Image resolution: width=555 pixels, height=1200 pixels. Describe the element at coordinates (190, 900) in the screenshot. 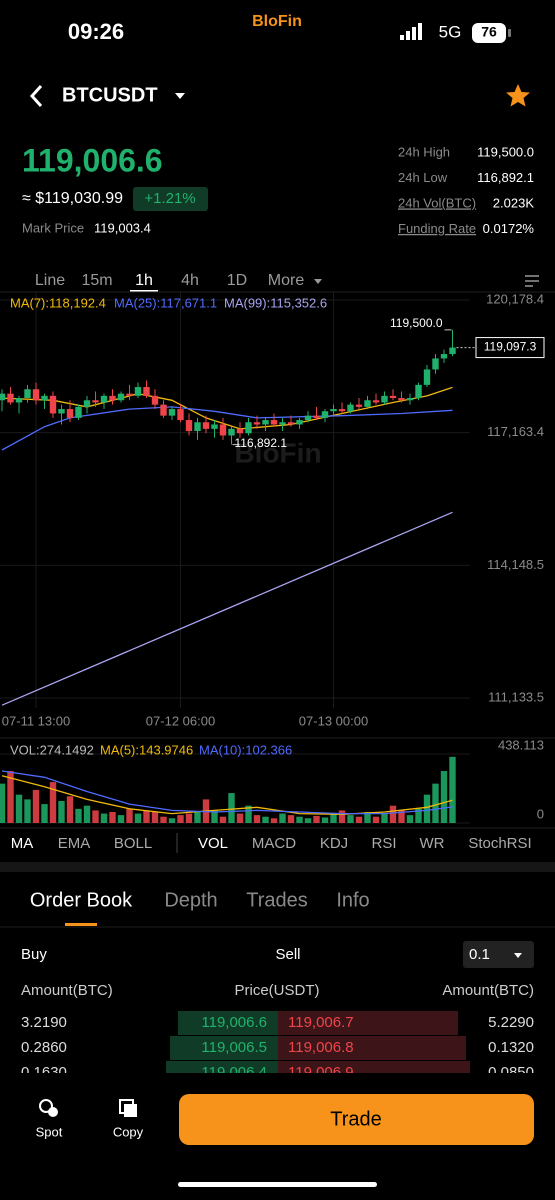

I see `order-book-tab: Depth` at that location.